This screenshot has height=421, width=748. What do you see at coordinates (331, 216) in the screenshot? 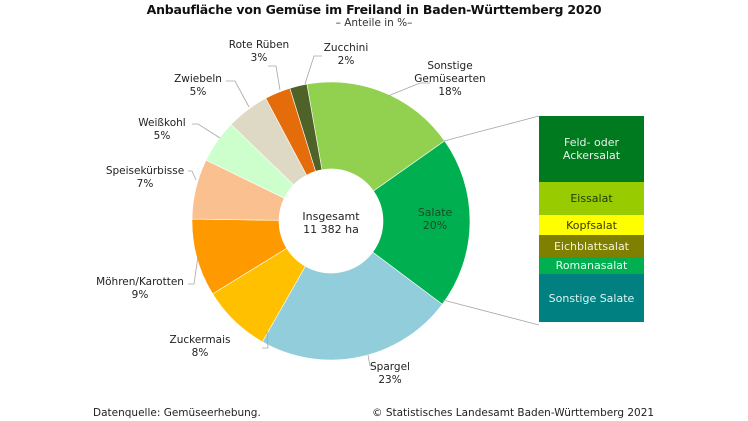
I see `total-caption: Insgesamt` at bounding box center [331, 216].